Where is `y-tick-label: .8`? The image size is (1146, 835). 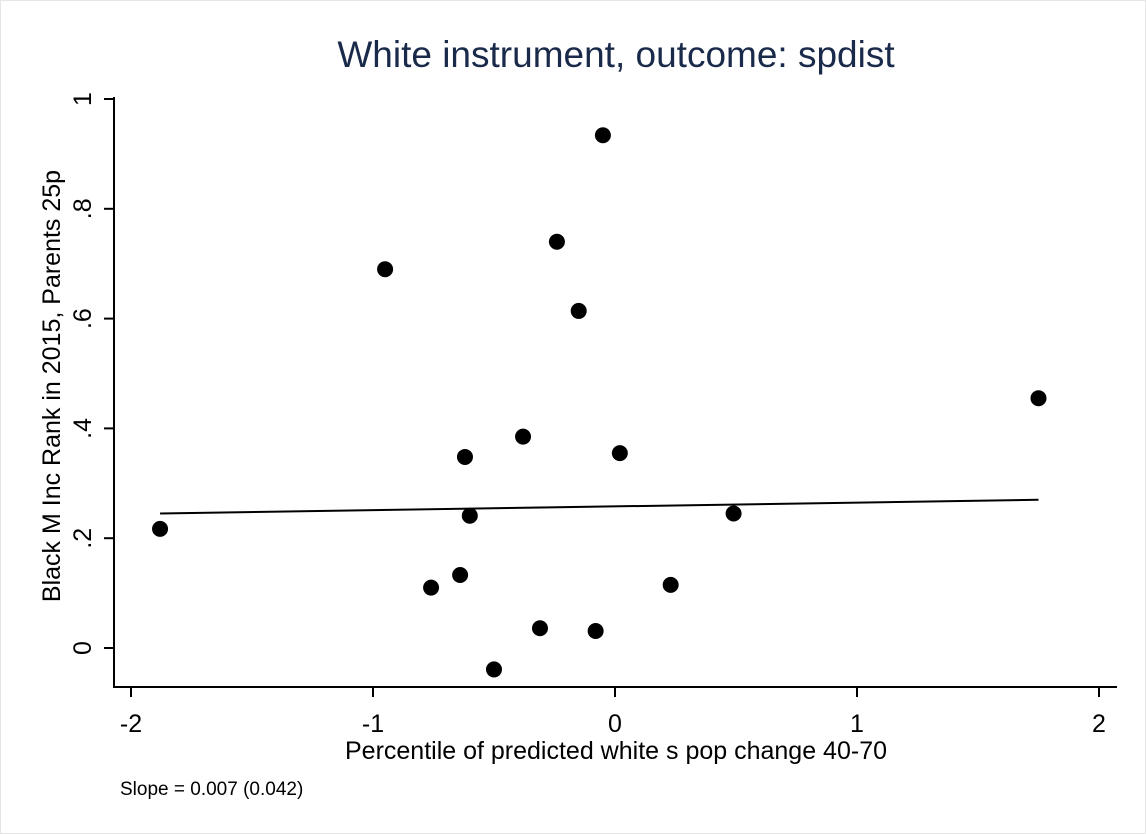 y-tick-label: .8 is located at coordinates (83, 208).